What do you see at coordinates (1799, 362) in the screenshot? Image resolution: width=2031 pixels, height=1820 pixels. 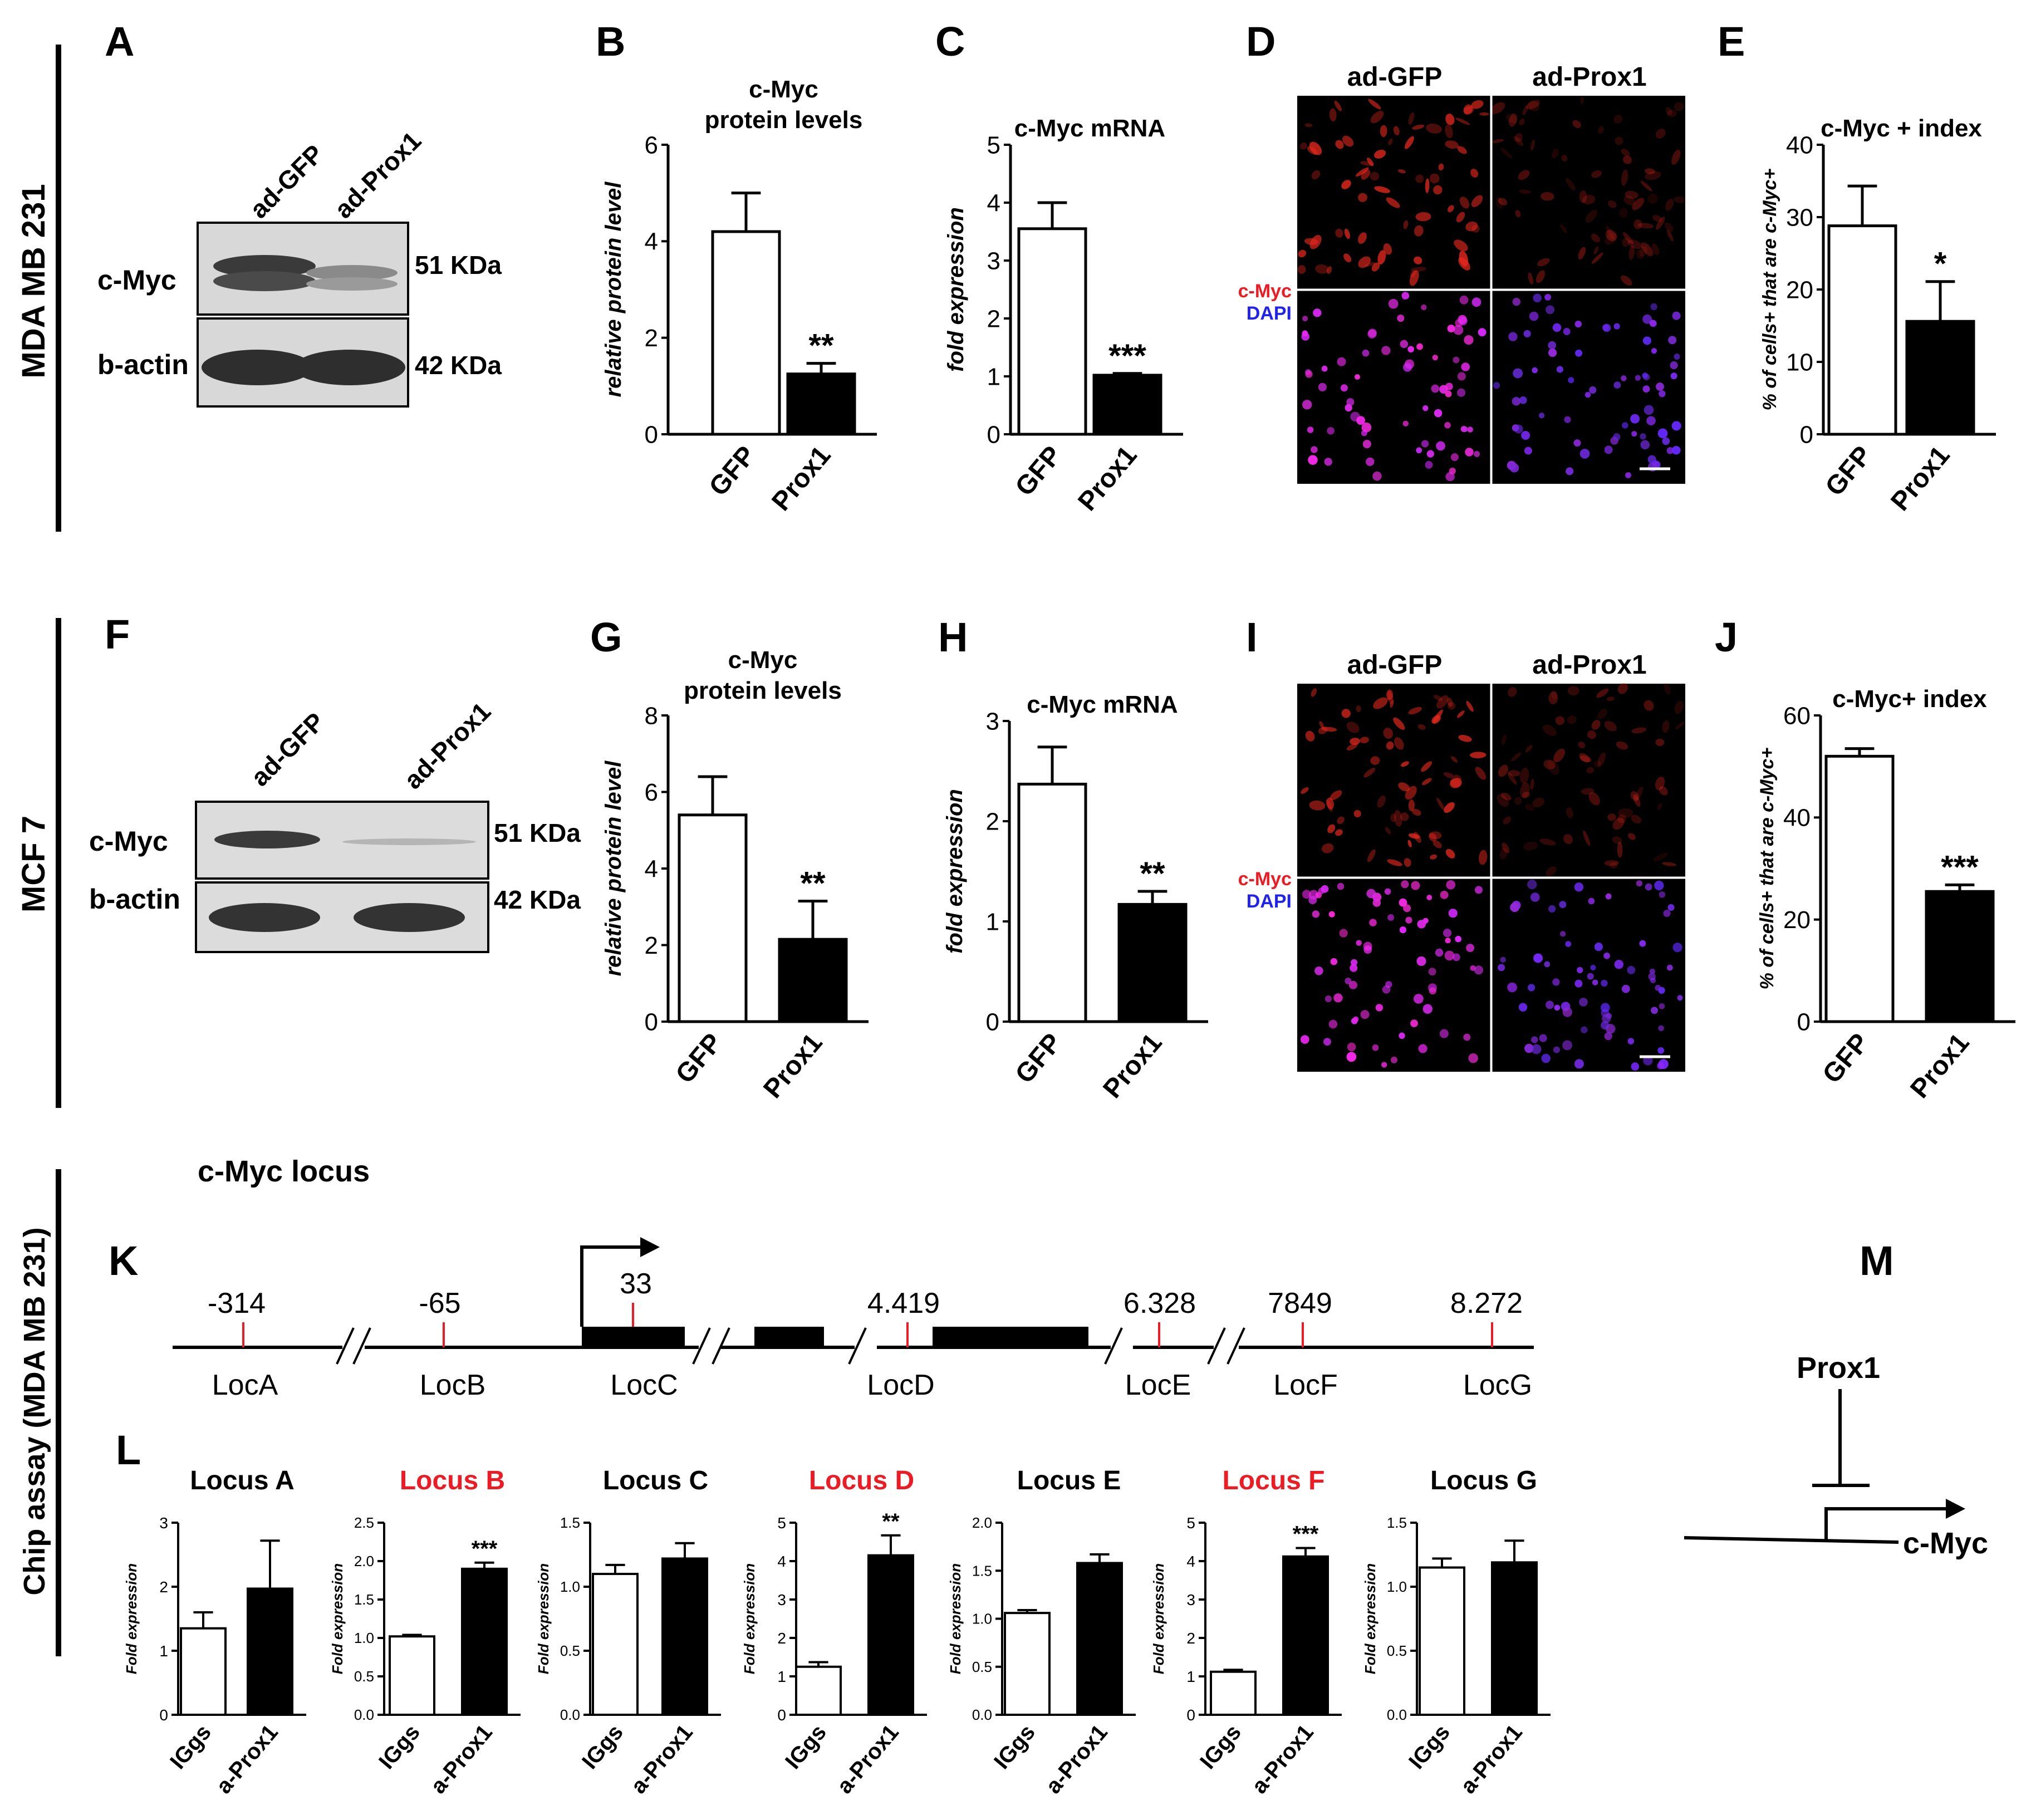 I see `y-tick-label: 10` at bounding box center [1799, 362].